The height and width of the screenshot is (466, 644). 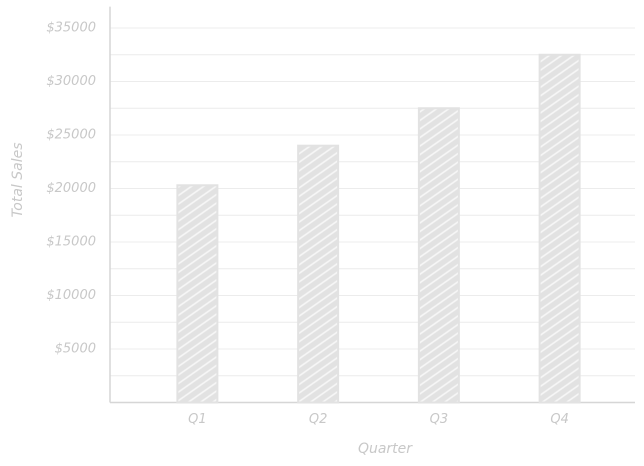 What do you see at coordinates (71, 188) in the screenshot?
I see `y-tick-label: $20000` at bounding box center [71, 188].